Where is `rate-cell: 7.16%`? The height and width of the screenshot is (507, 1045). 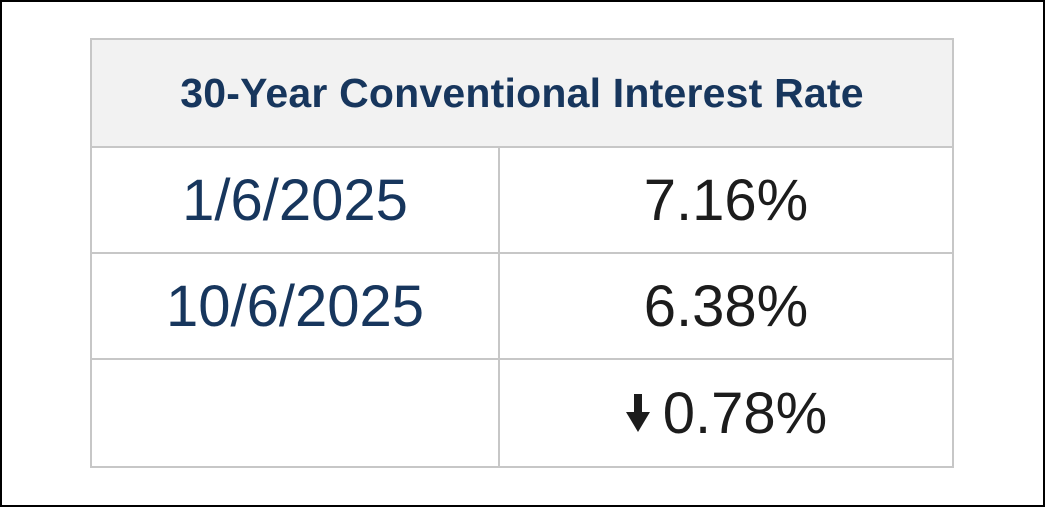
rate-cell: 7.16% is located at coordinates (726, 200).